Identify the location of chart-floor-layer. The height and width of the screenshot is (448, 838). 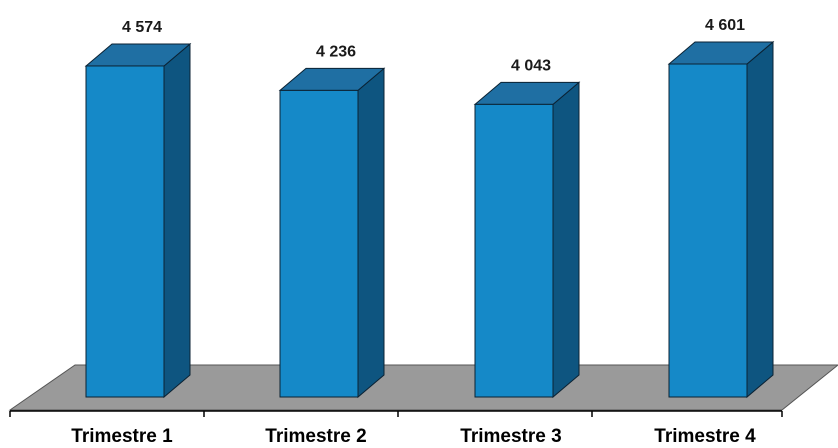
(423, 387).